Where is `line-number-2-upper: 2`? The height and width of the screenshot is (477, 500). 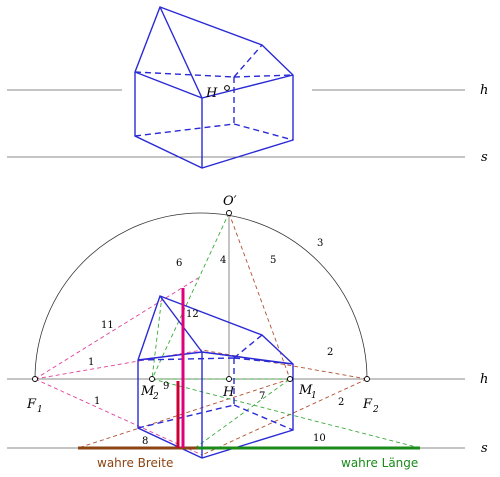 line-number-2-upper: 2 is located at coordinates (330, 352).